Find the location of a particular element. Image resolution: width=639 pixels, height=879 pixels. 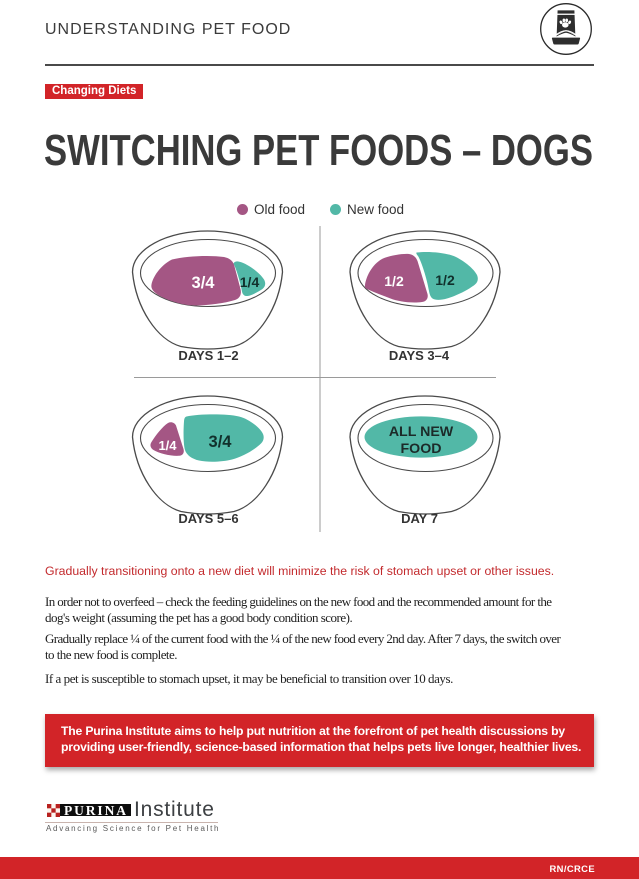

svg-text: ALL NEW is located at coordinates (421, 432).